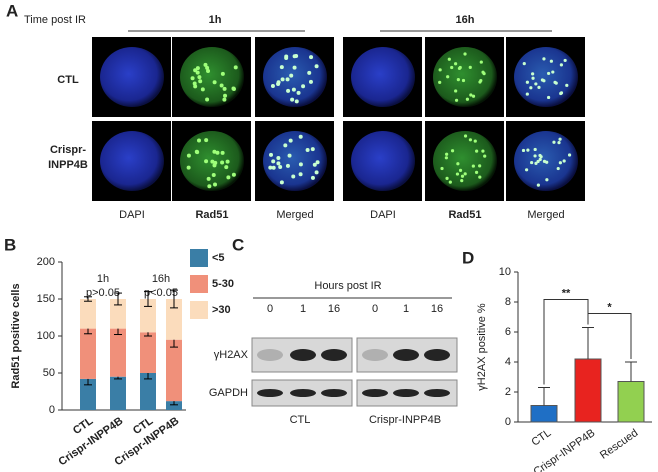 This screenshot has width=658, height=472. I want to click on lane-label: 0, so click(270, 309).